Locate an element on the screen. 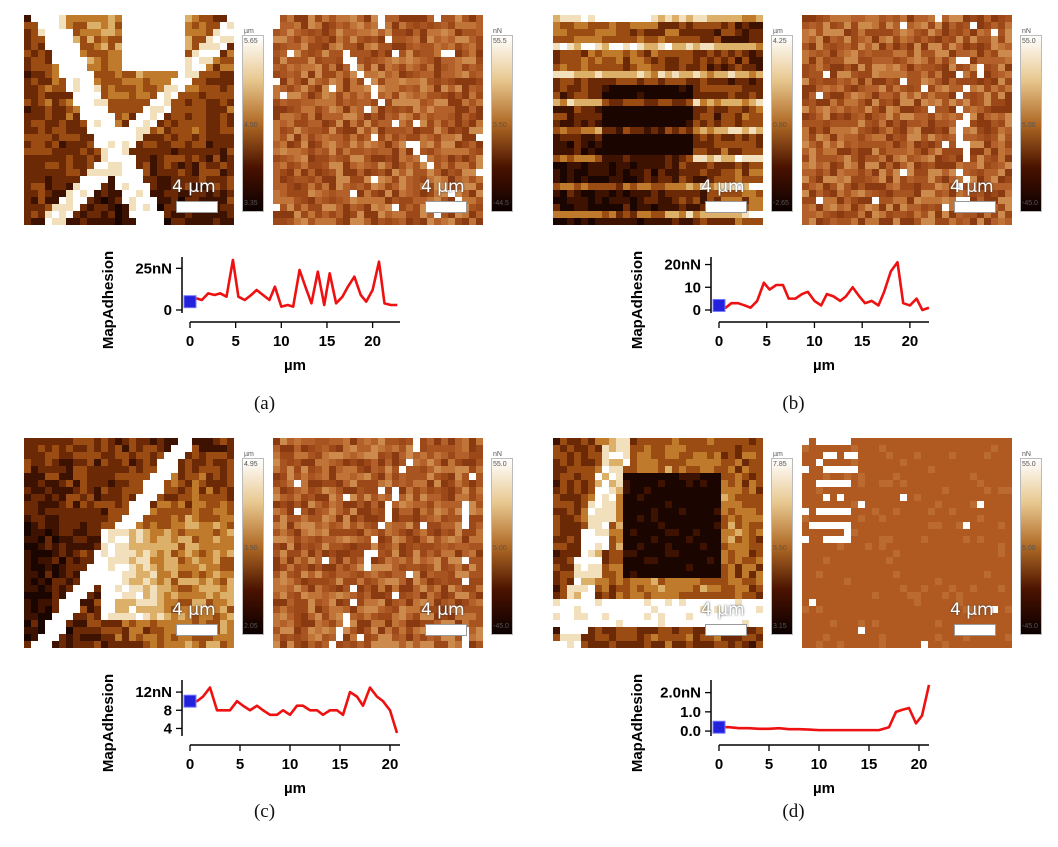  x-tick-label: 20 is located at coordinates (910, 341).